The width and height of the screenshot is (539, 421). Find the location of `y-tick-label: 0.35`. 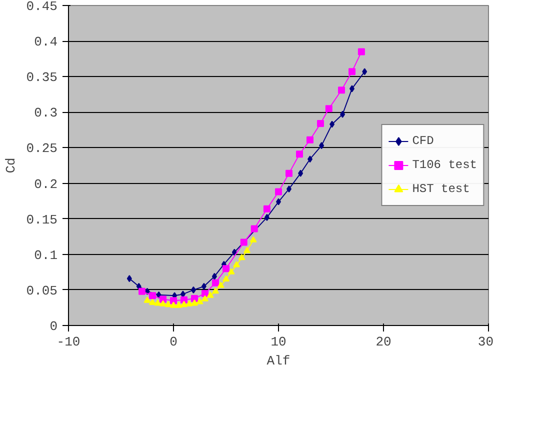

y-tick-label: 0.35 is located at coordinates (42, 78).